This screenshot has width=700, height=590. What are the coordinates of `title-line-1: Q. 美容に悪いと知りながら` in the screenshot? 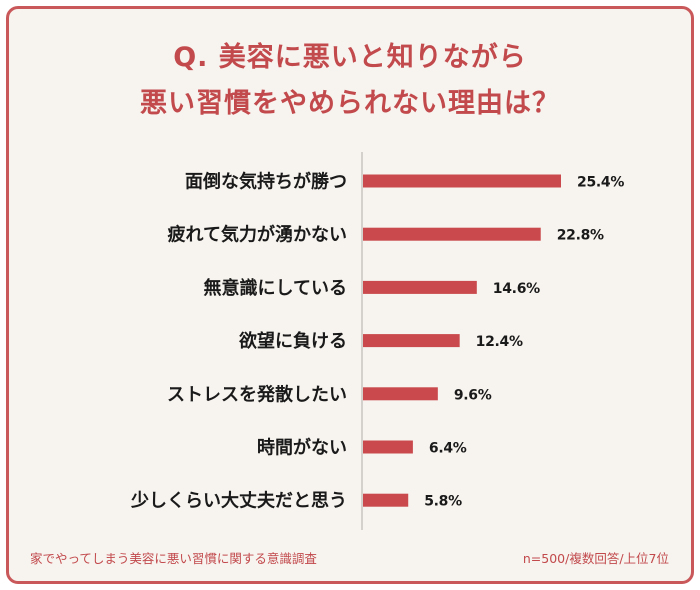 It's located at (350, 57).